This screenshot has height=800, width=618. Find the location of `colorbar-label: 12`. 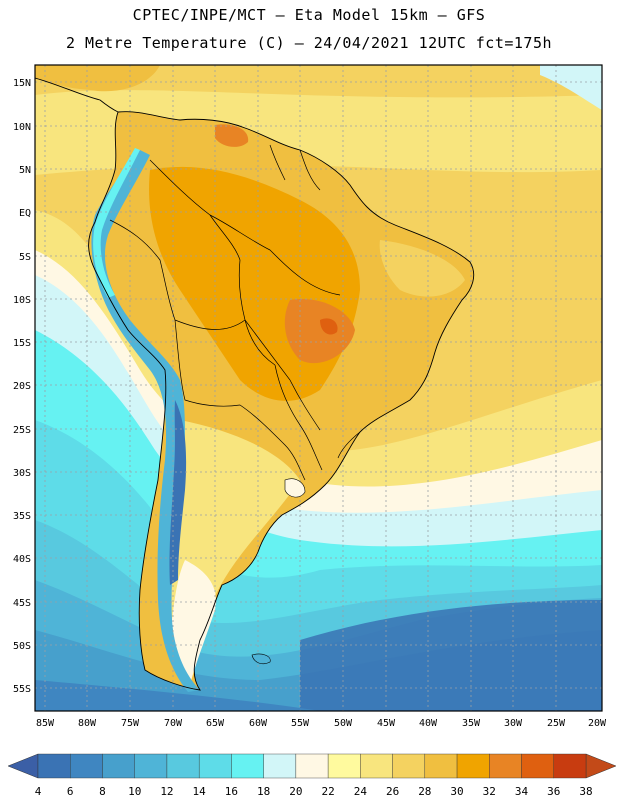

colorbar-label: 12 is located at coordinates (166, 791).